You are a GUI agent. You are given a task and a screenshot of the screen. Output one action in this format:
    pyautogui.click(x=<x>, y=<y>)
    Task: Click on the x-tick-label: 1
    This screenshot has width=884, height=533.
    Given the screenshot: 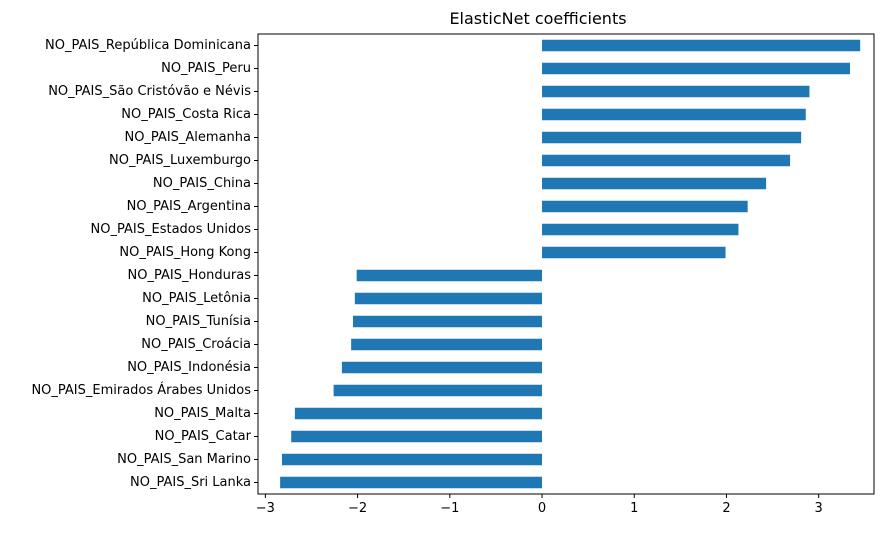 What is the action you would take?
    pyautogui.click(x=634, y=508)
    